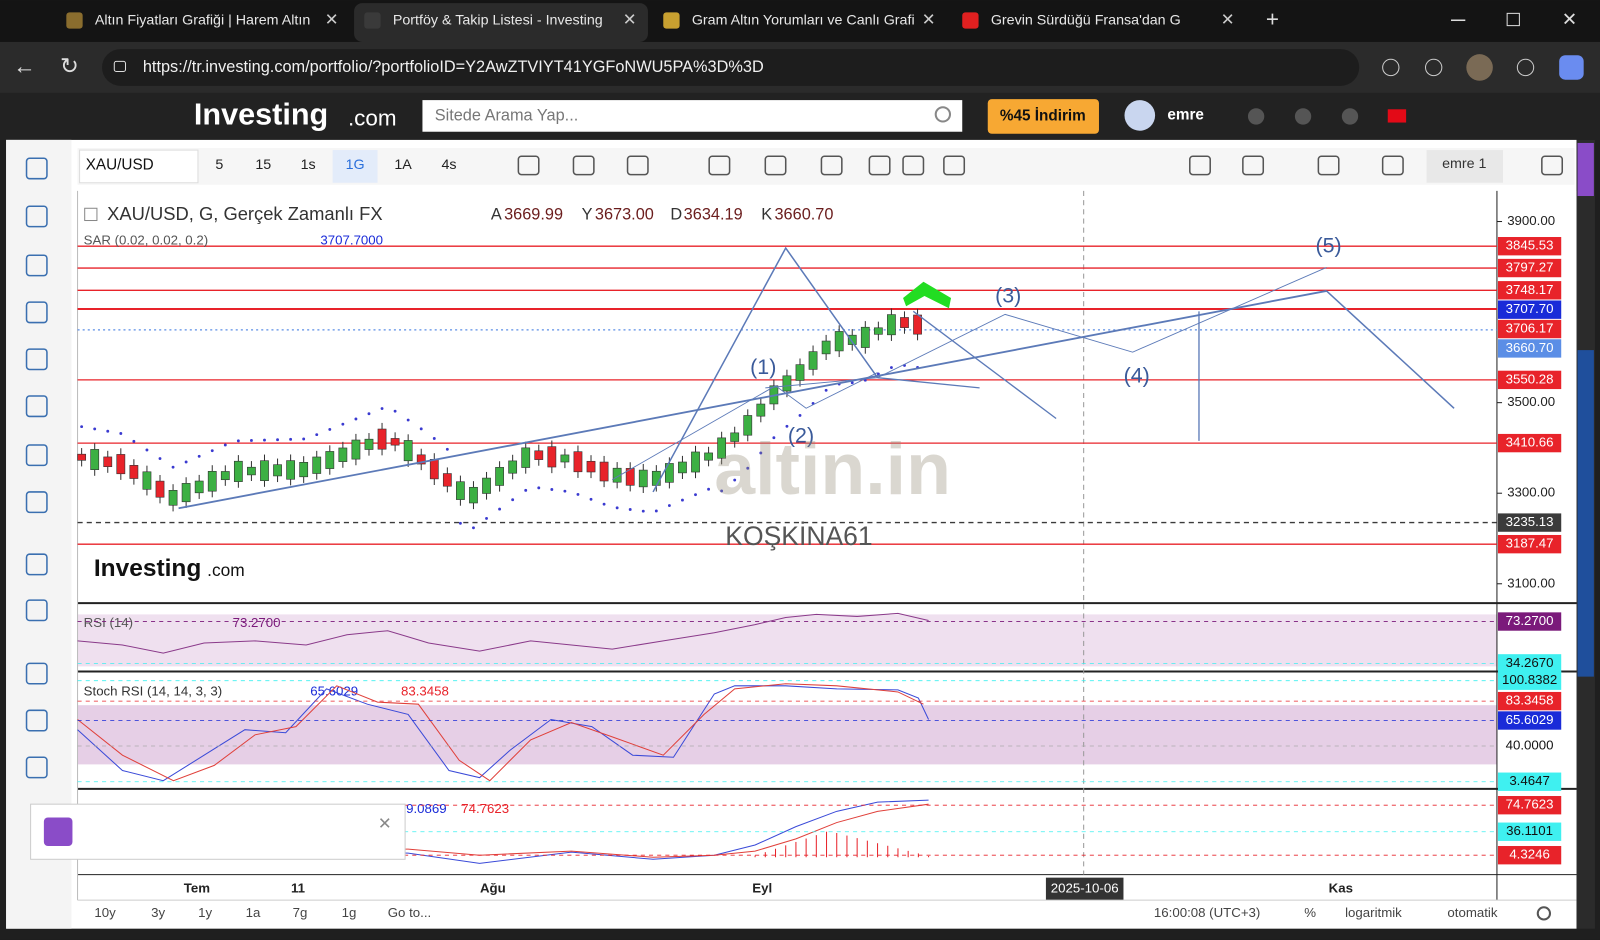 This screenshot has width=1600, height=940. Describe the element at coordinates (1529, 720) in the screenshot. I see `pane-tag` at that location.